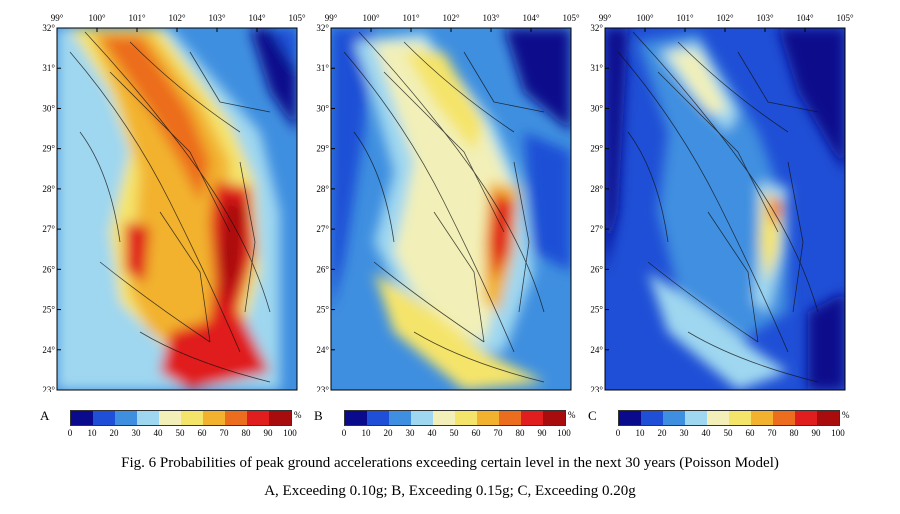 This screenshot has height=514, width=900. I want to click on panel-letter-b: B, so click(318, 415).